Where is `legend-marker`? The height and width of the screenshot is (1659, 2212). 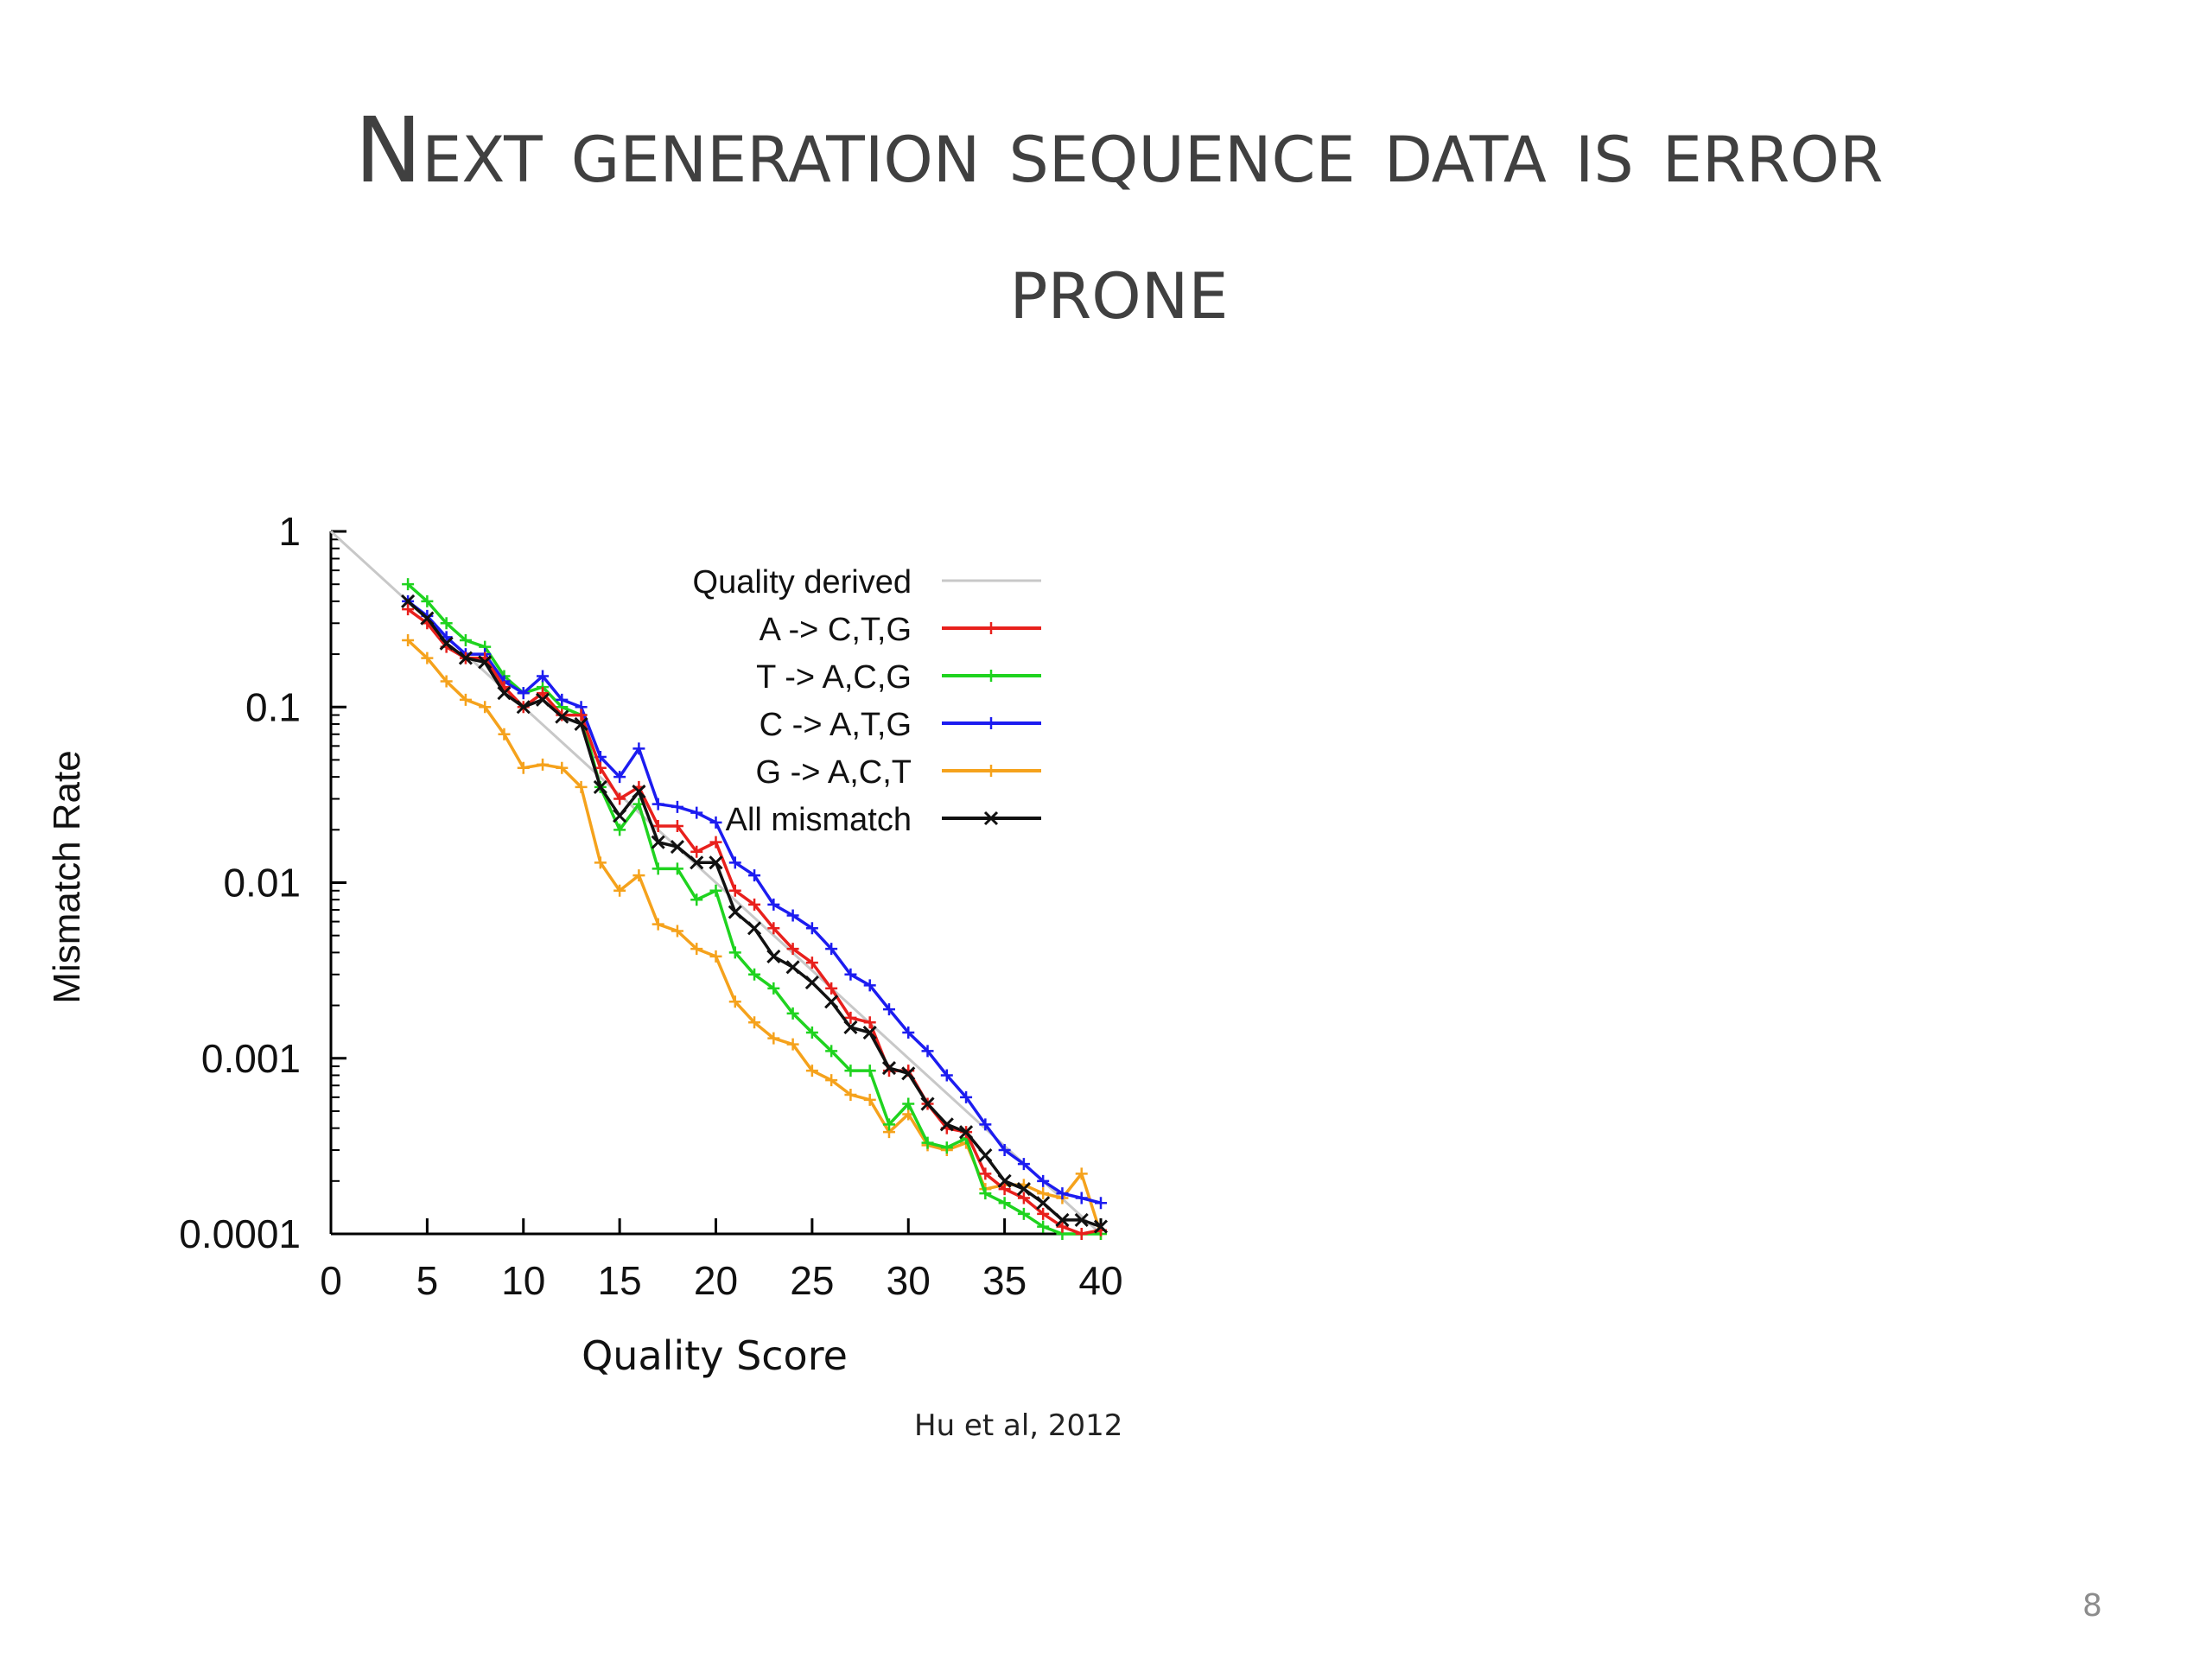
legend-marker is located at coordinates (991, 818).